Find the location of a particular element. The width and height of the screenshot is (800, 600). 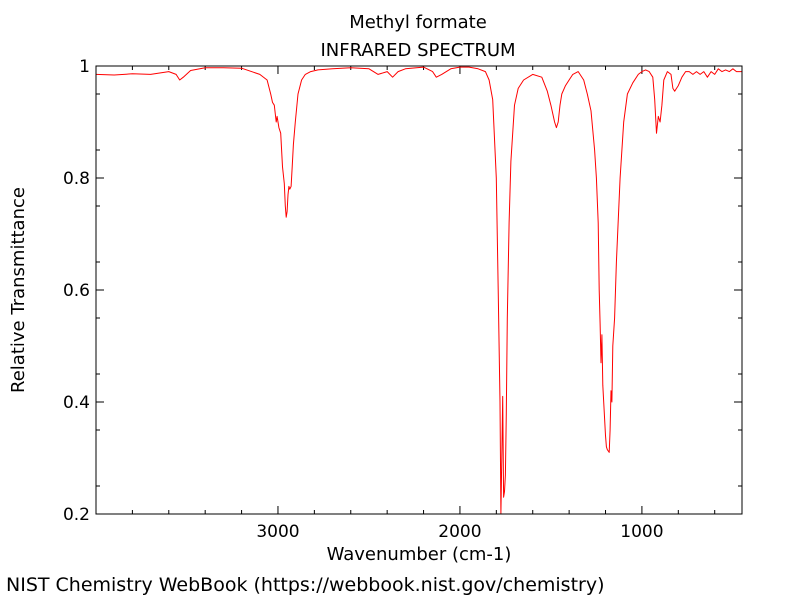

y-tick-label: 0.2 is located at coordinates (76, 515).